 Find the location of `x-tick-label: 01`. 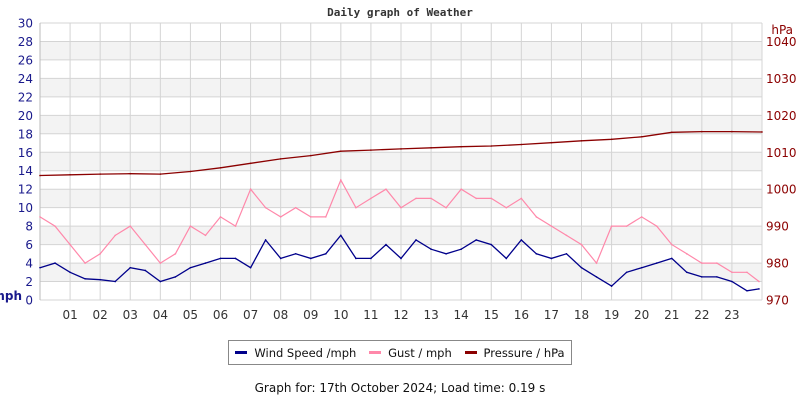

x-tick-label: 01 is located at coordinates (69, 315).